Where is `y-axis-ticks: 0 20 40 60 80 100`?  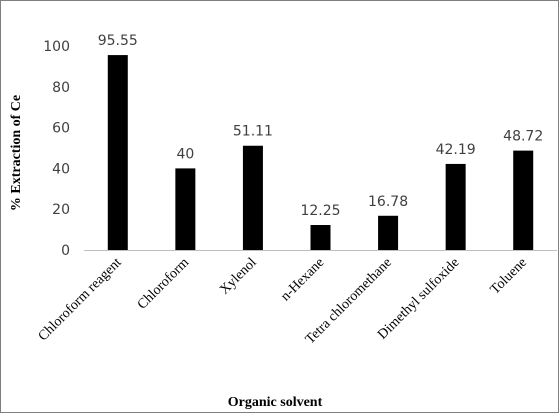
y-axis-ticks: 0 20 40 60 80 100 is located at coordinates (56, 149).